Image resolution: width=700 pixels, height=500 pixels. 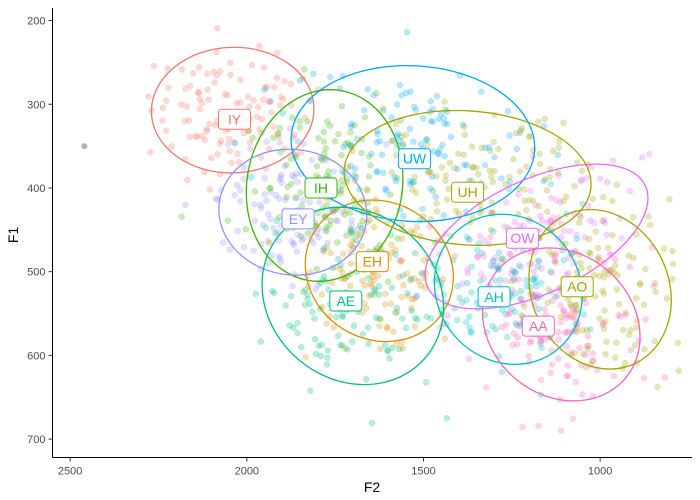 What do you see at coordinates (235, 119) in the screenshot?
I see `label-text: IY` at bounding box center [235, 119].